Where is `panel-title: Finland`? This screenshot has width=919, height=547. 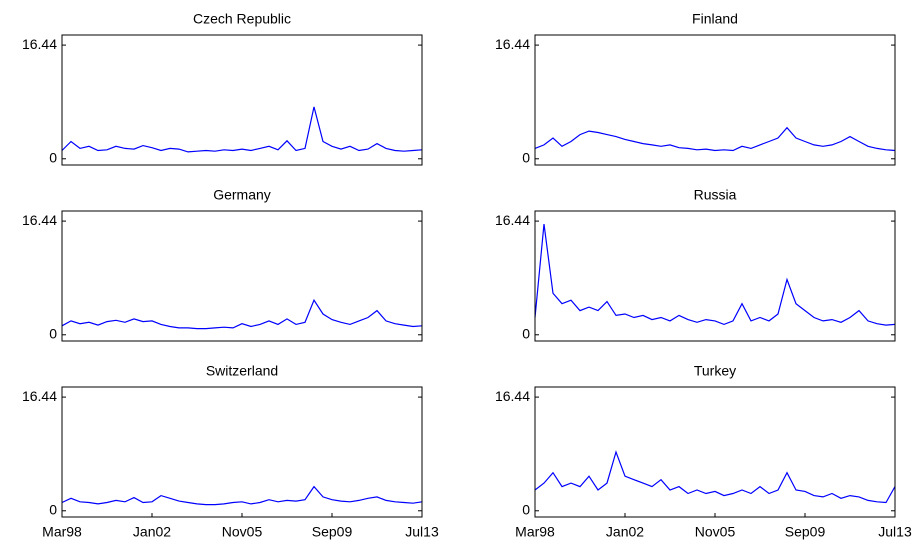 panel-title: Finland is located at coordinates (715, 19).